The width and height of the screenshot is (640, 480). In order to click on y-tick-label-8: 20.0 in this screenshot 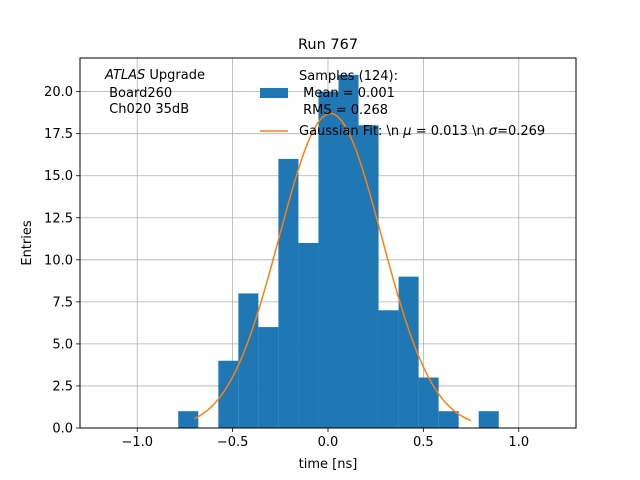, I will do `click(58, 92)`.